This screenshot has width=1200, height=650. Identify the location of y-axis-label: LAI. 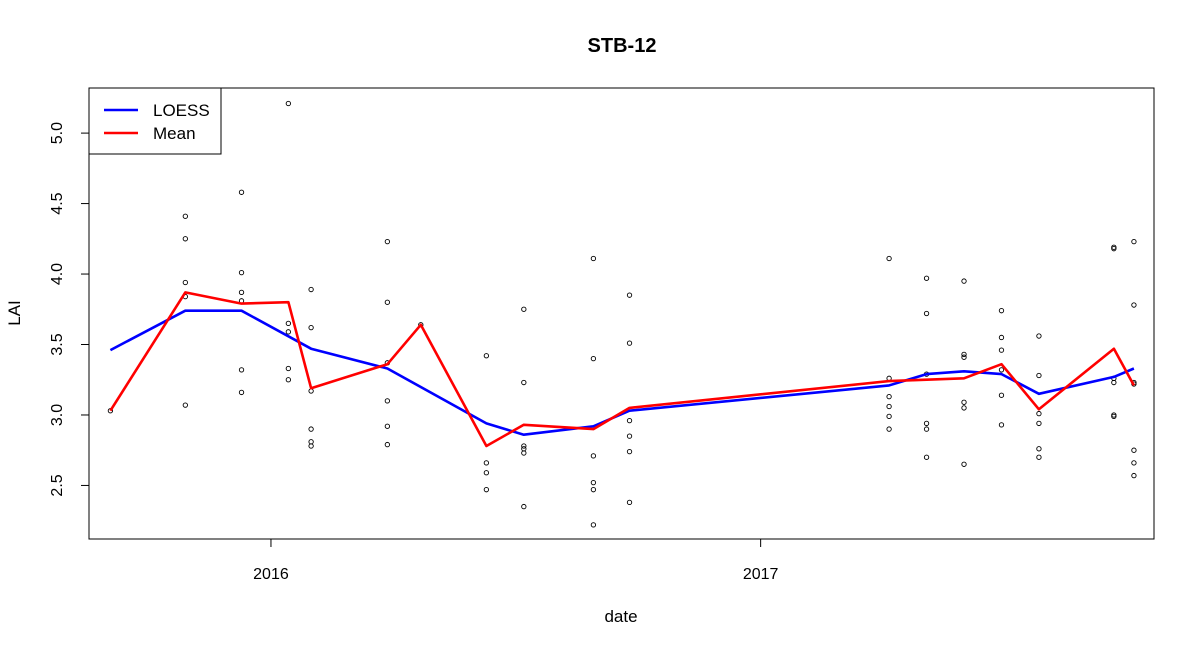
(14, 313).